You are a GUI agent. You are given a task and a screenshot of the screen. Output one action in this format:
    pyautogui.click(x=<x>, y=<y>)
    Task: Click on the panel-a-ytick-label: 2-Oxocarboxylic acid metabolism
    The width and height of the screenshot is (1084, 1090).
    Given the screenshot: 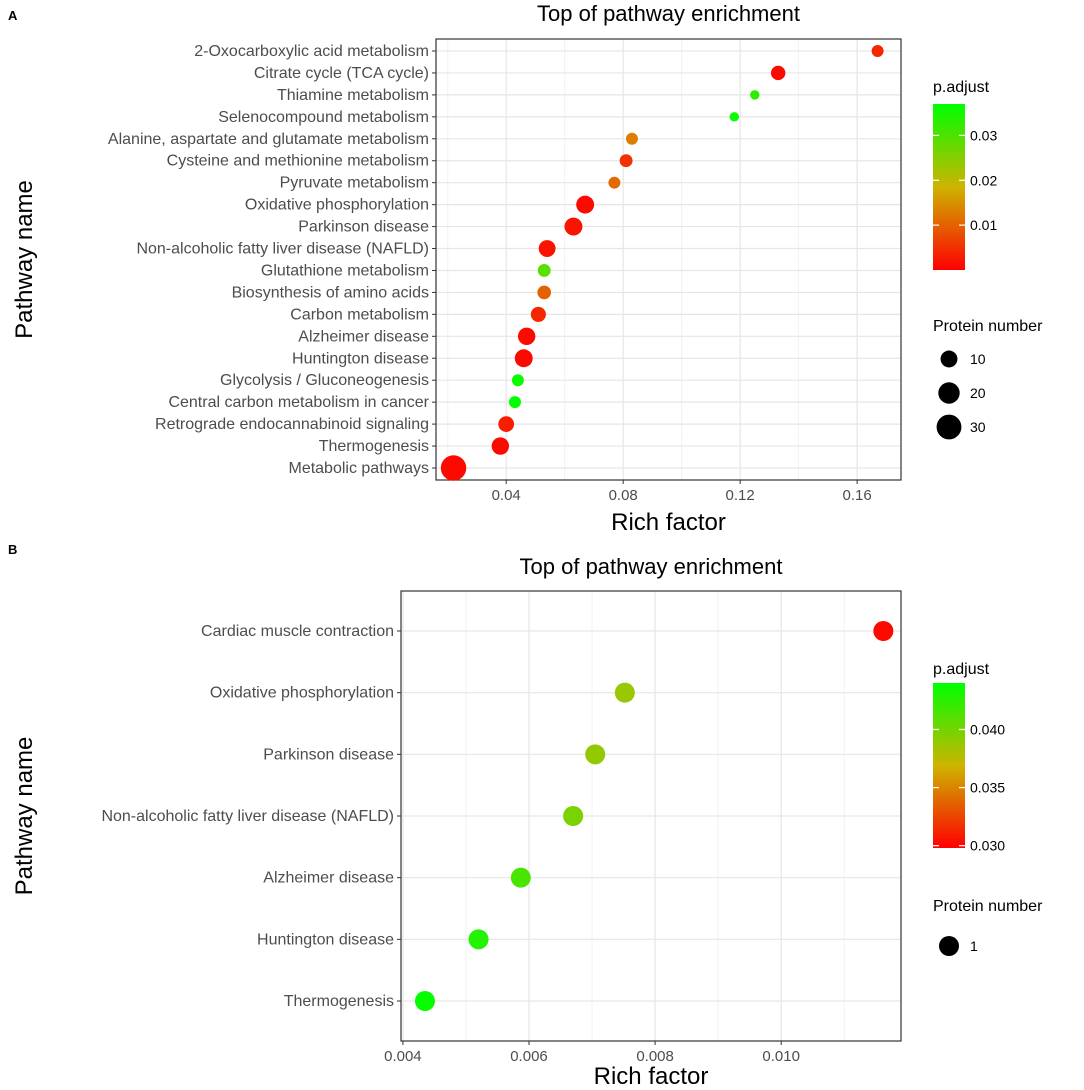 What is the action you would take?
    pyautogui.click(x=311, y=51)
    